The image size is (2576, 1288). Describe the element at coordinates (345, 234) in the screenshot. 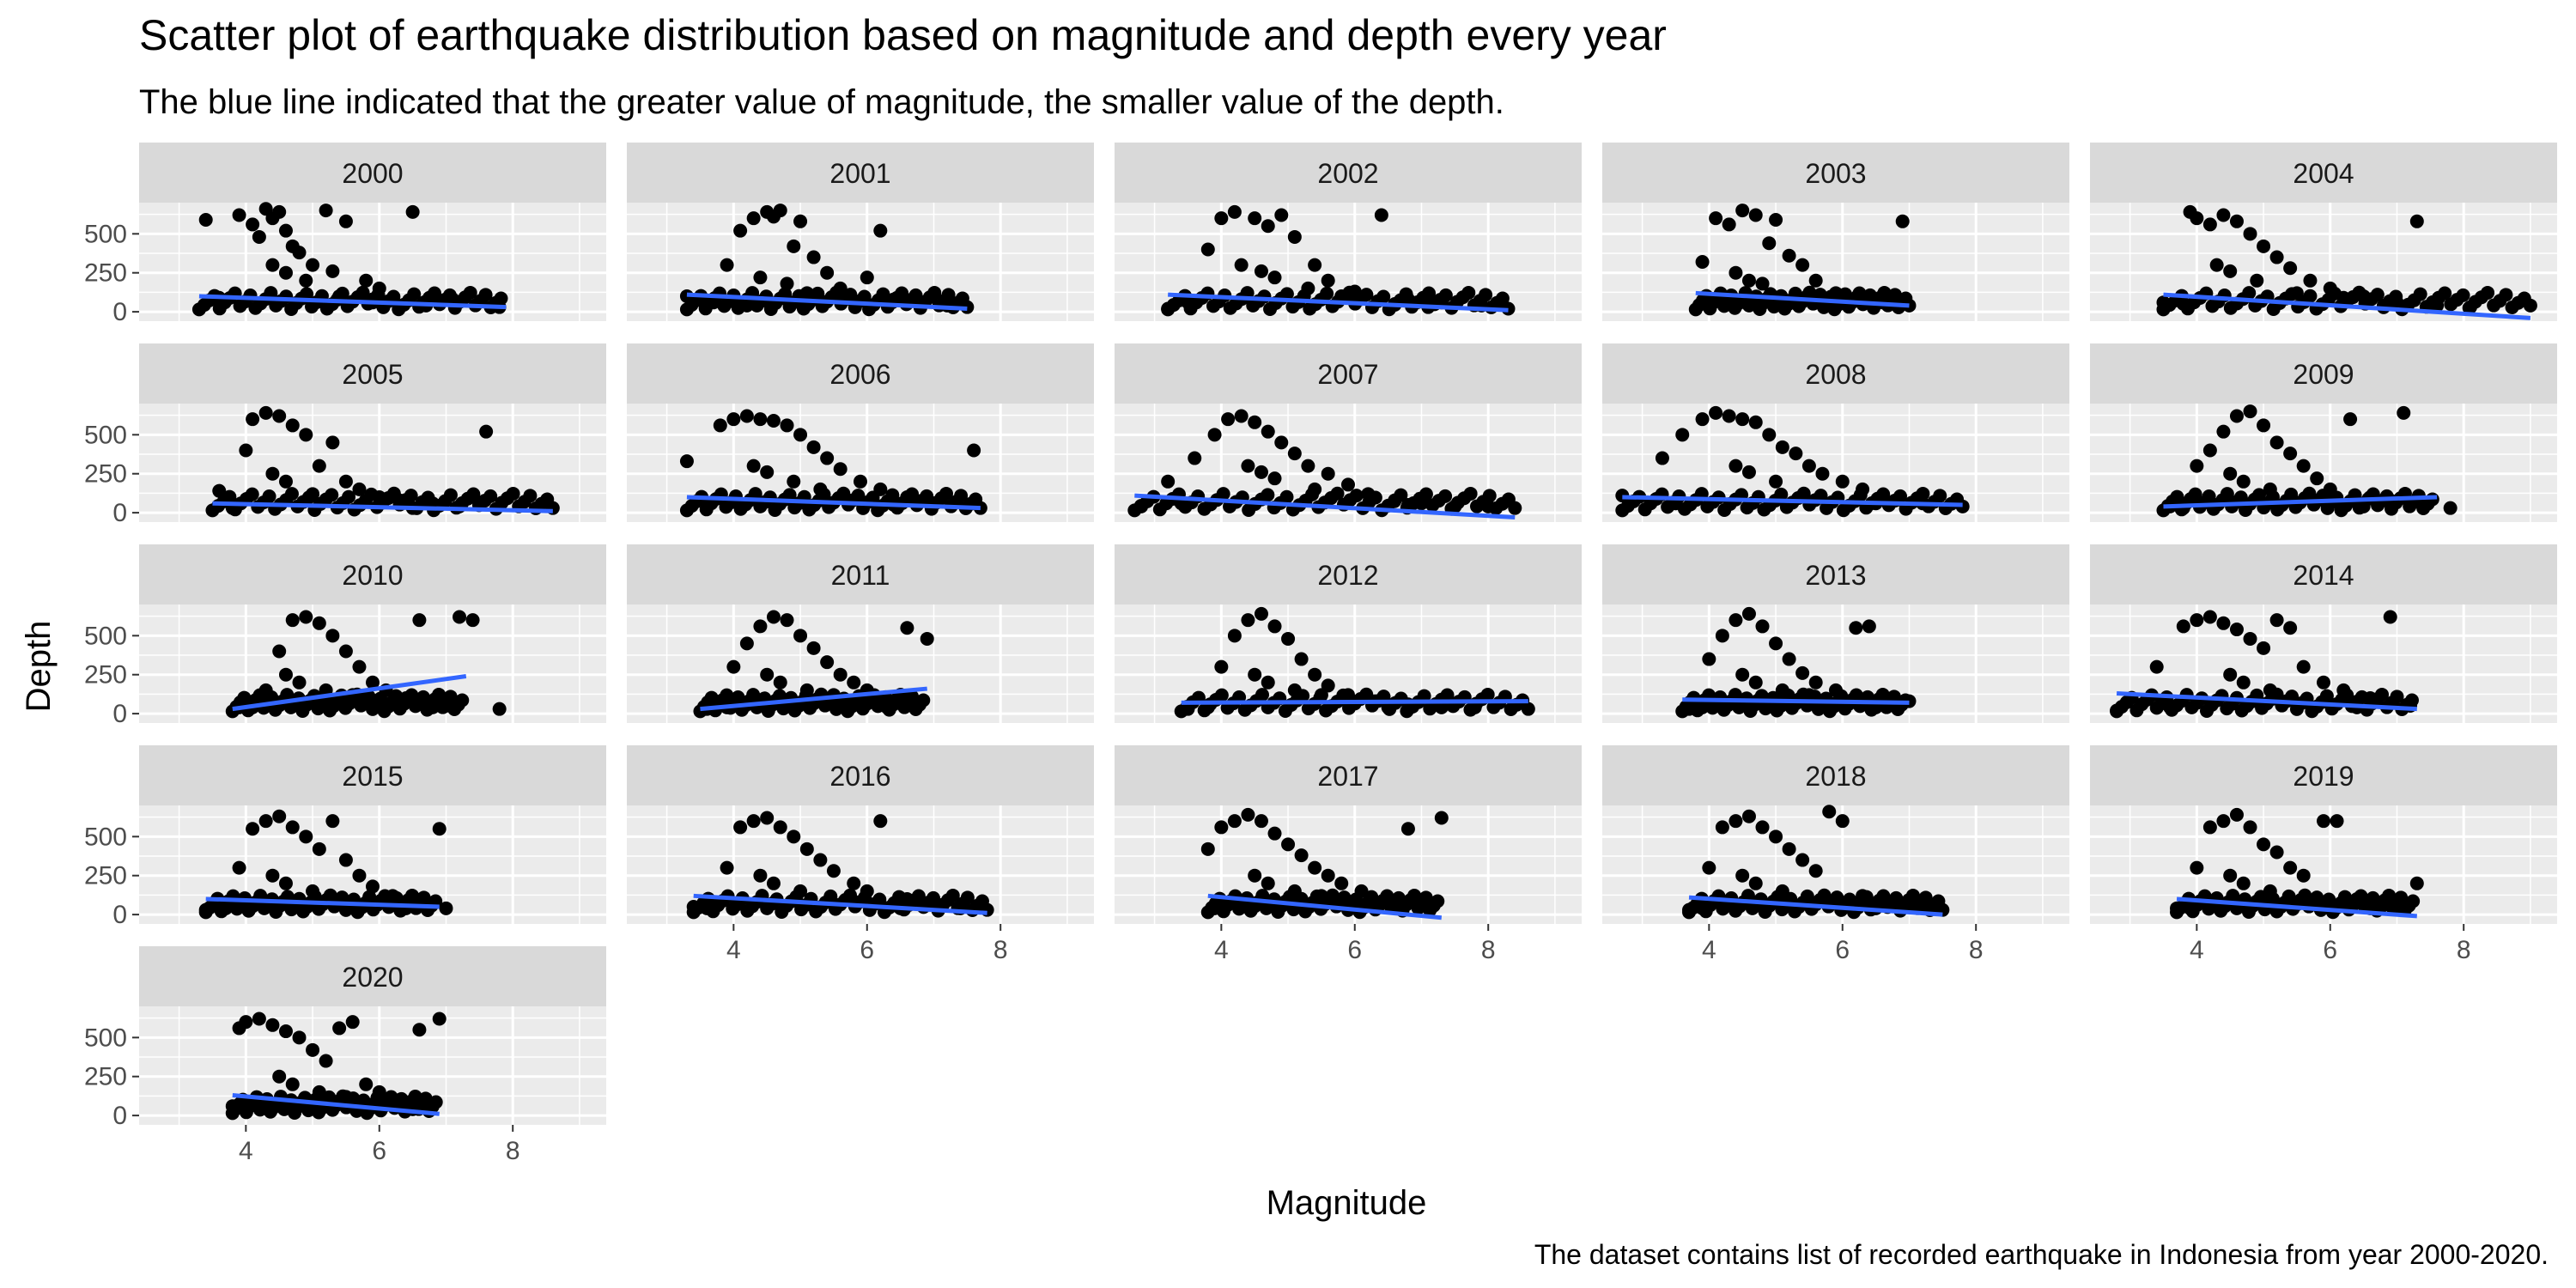

I see `facet-panel-2000: 2000 0 250 500` at that location.